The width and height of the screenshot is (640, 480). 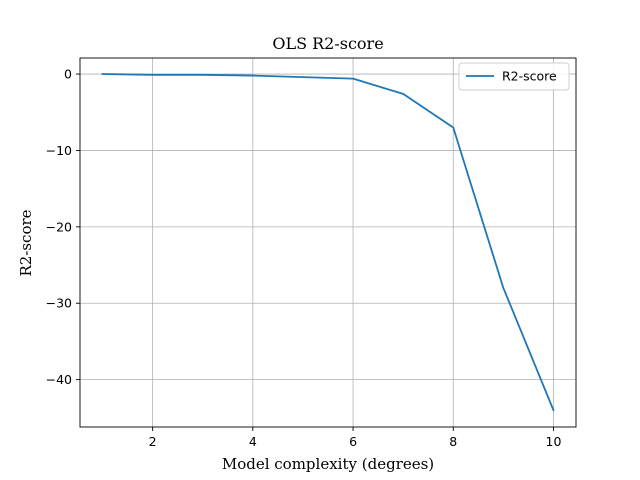 What do you see at coordinates (59, 226) in the screenshot?
I see `y-tick-label: −20` at bounding box center [59, 226].